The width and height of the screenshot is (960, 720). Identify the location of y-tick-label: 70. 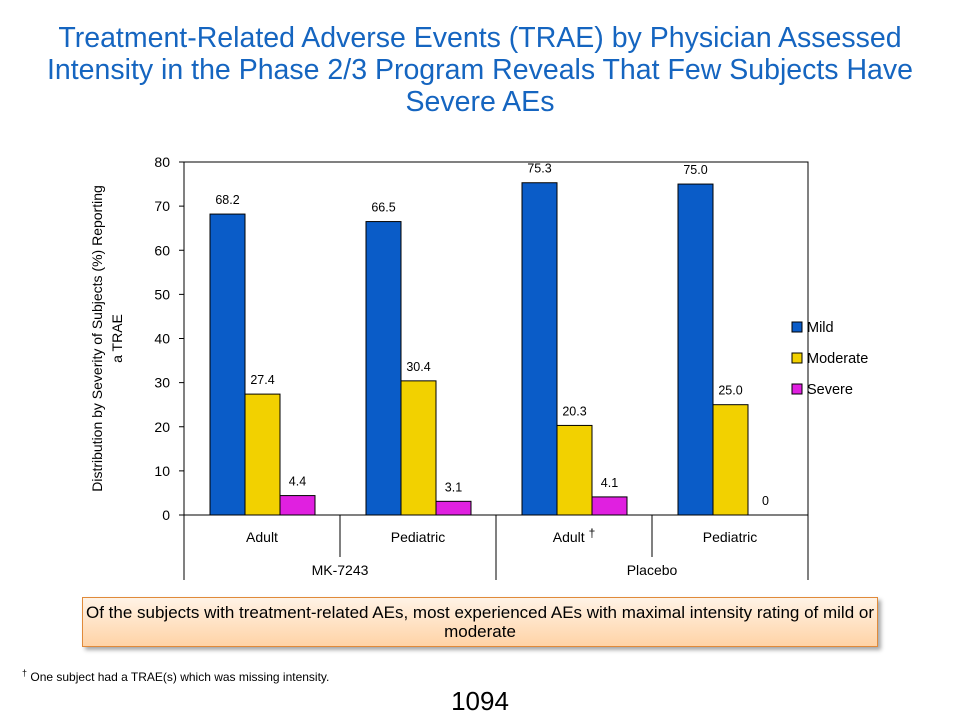
(162, 206).